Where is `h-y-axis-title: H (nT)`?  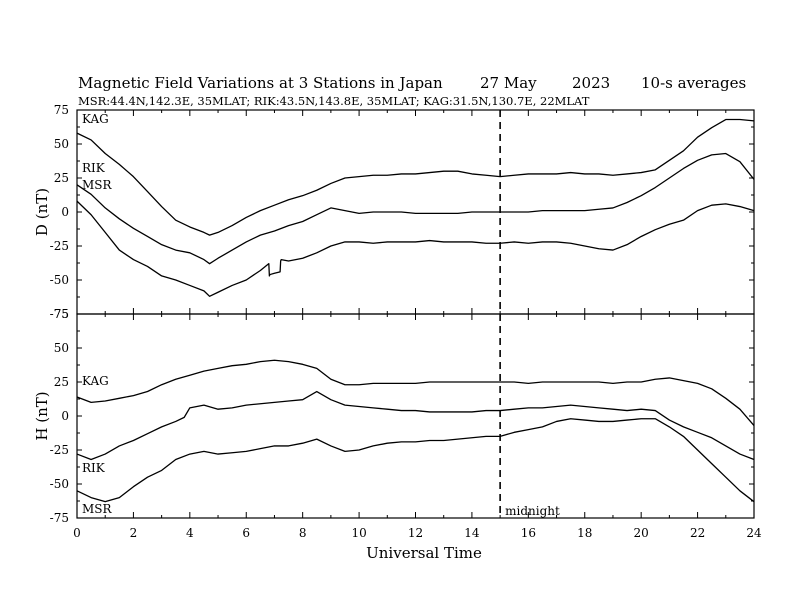 h-y-axis-title: H (nT) is located at coordinates (42, 415).